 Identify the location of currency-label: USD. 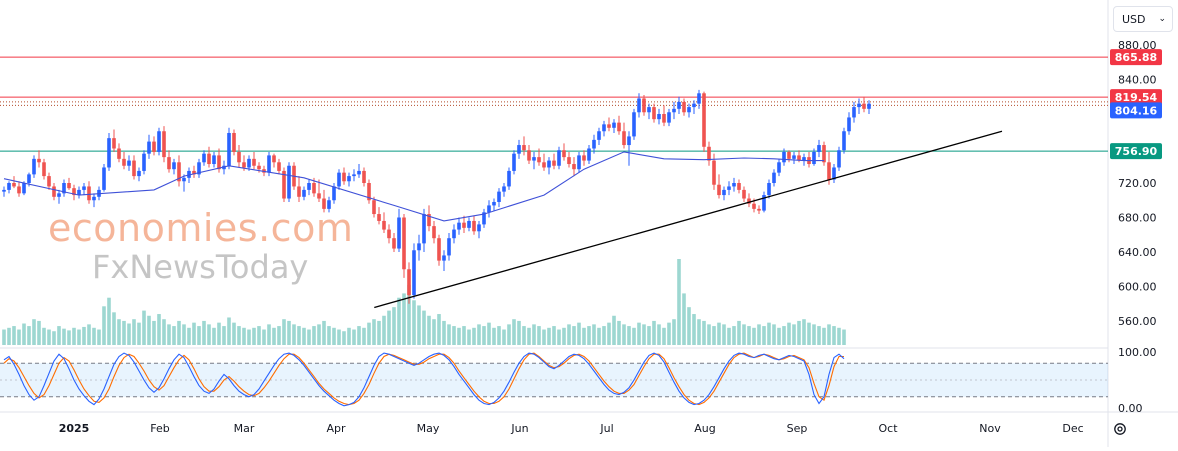
(1134, 19).